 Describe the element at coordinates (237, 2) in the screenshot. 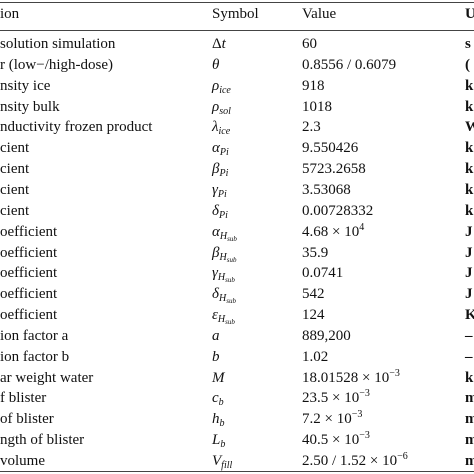

I see `top-rule` at that location.